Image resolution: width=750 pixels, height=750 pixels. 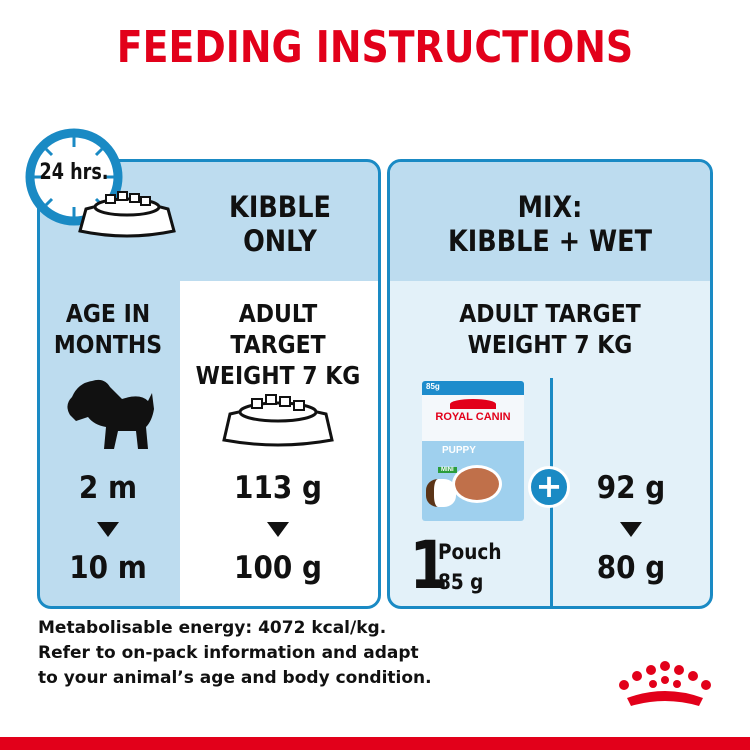 What do you see at coordinates (447, 470) in the screenshot?
I see `pouch-variant-text: MINI` at bounding box center [447, 470].